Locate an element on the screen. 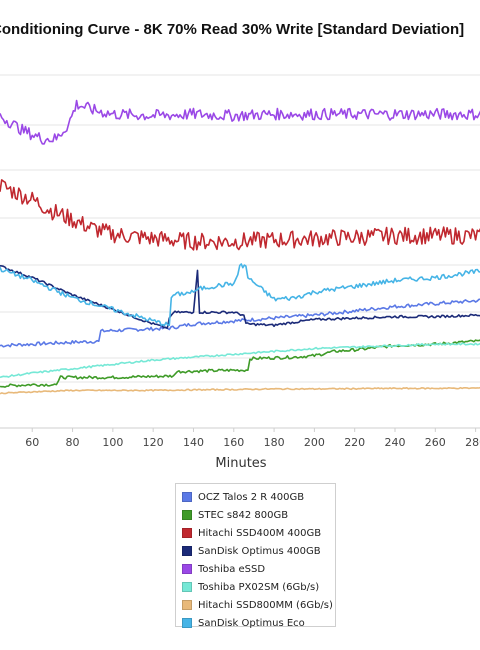  x-tick-label: 80 is located at coordinates (73, 442).